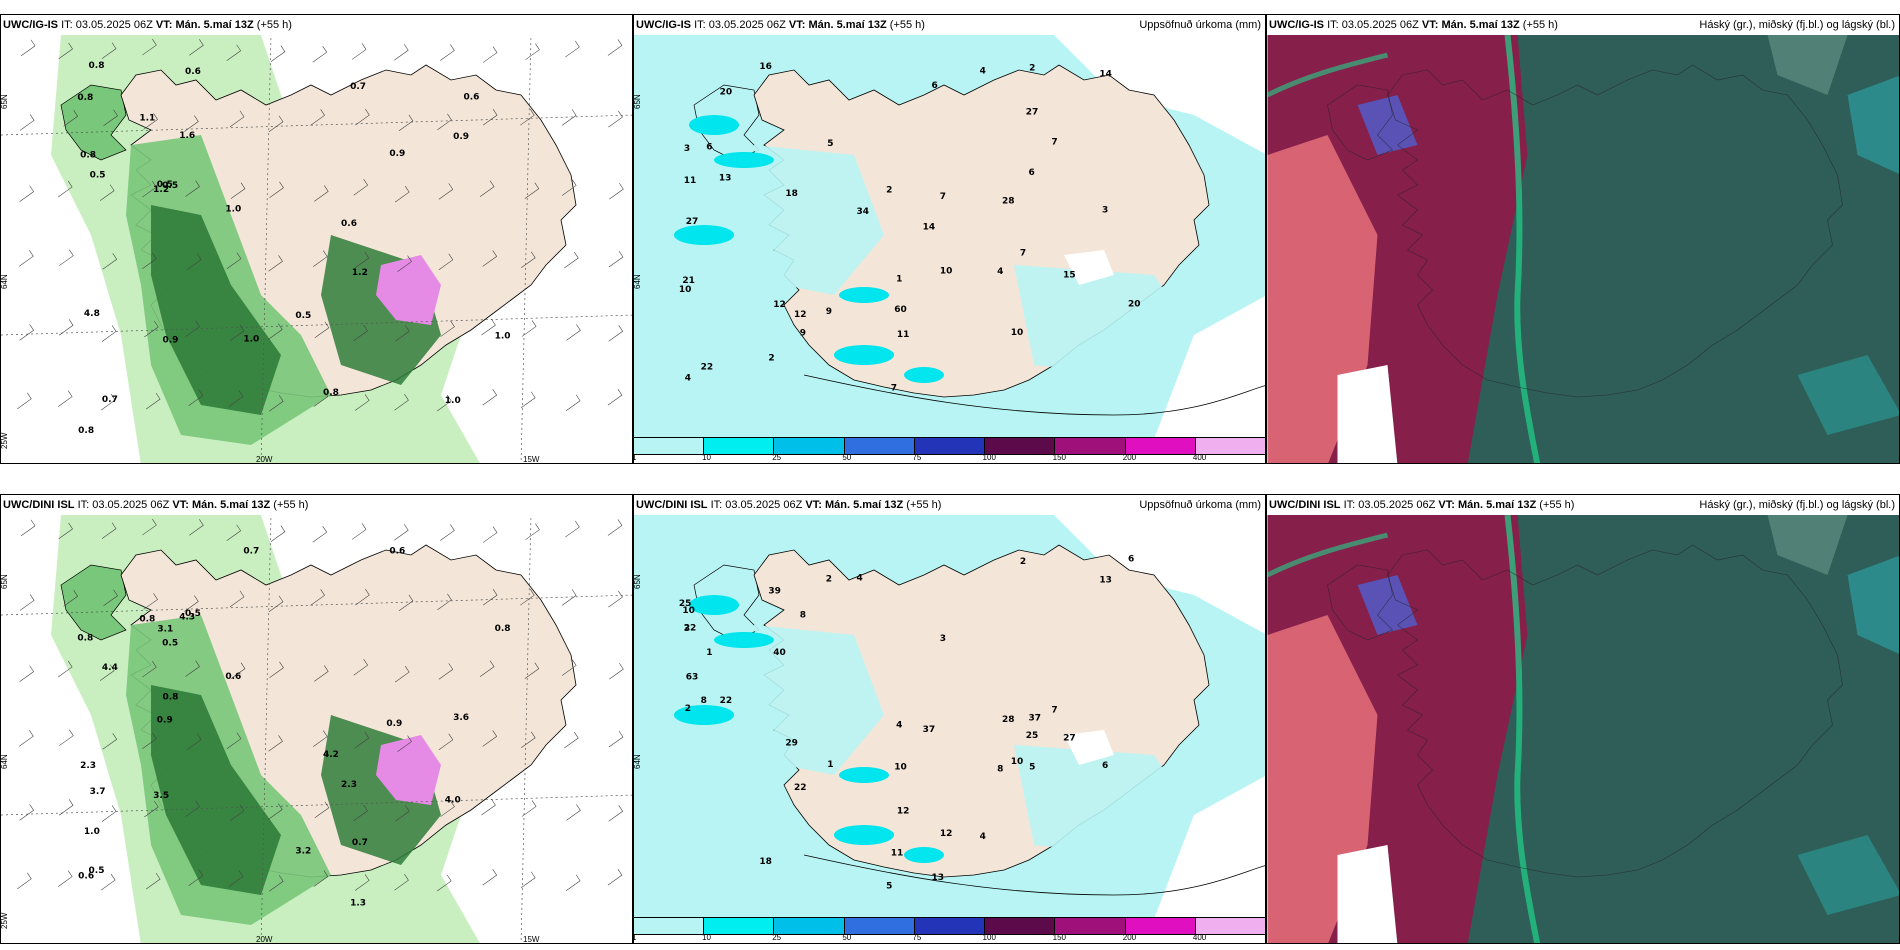 The height and width of the screenshot is (950, 1900). I want to click on value-label: 7, so click(894, 388).